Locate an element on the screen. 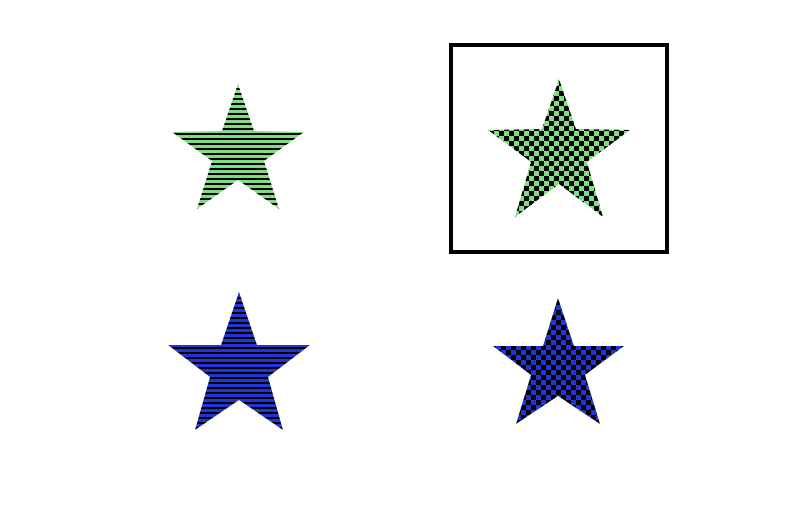 The image size is (800, 512). blue-checkered-star-icon is located at coordinates (558, 361).